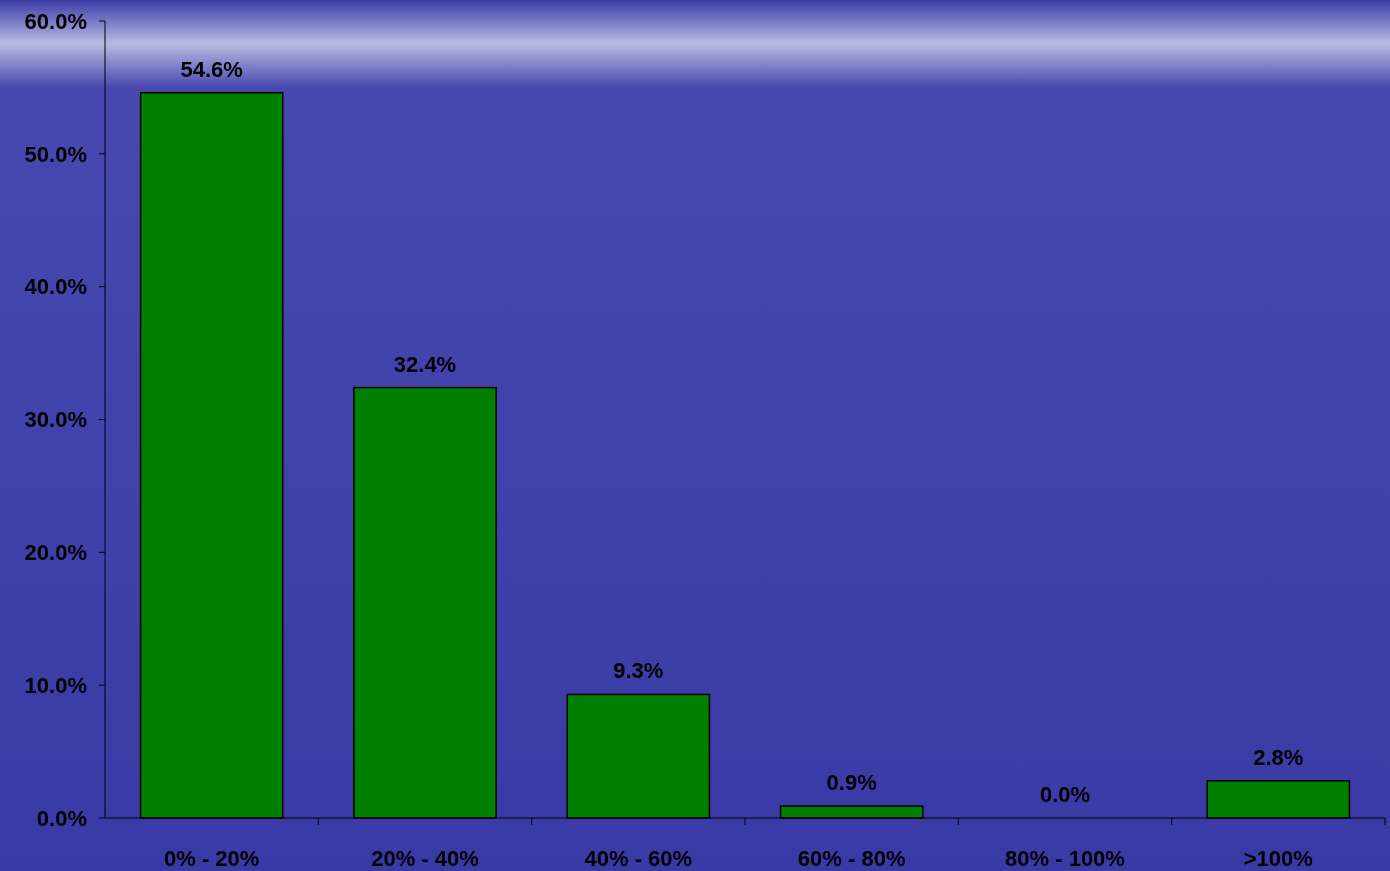  Describe the element at coordinates (425, 858) in the screenshot. I see `x-tick-label: 20% - 40%` at that location.